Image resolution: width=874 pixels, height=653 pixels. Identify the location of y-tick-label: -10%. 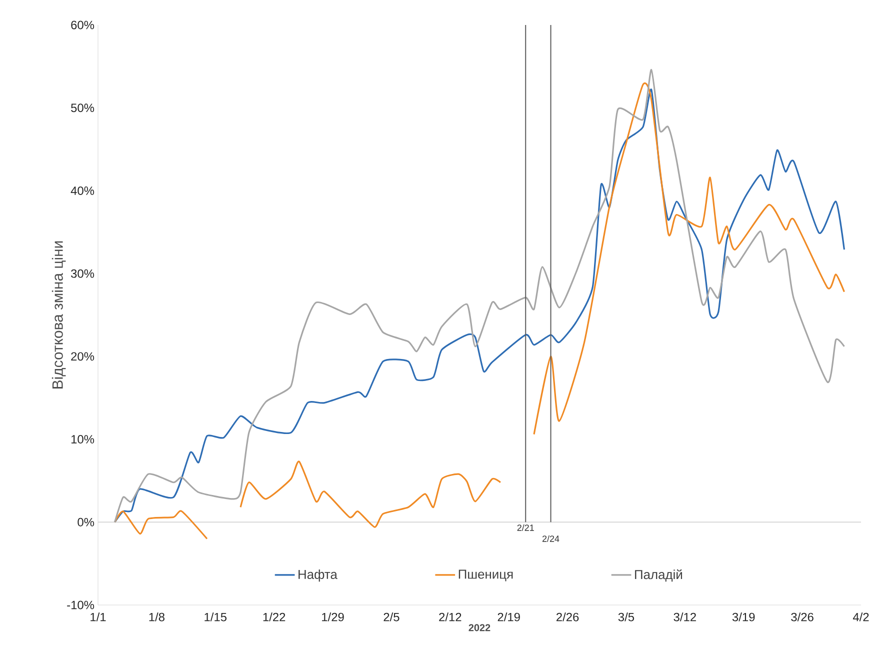
(80, 605).